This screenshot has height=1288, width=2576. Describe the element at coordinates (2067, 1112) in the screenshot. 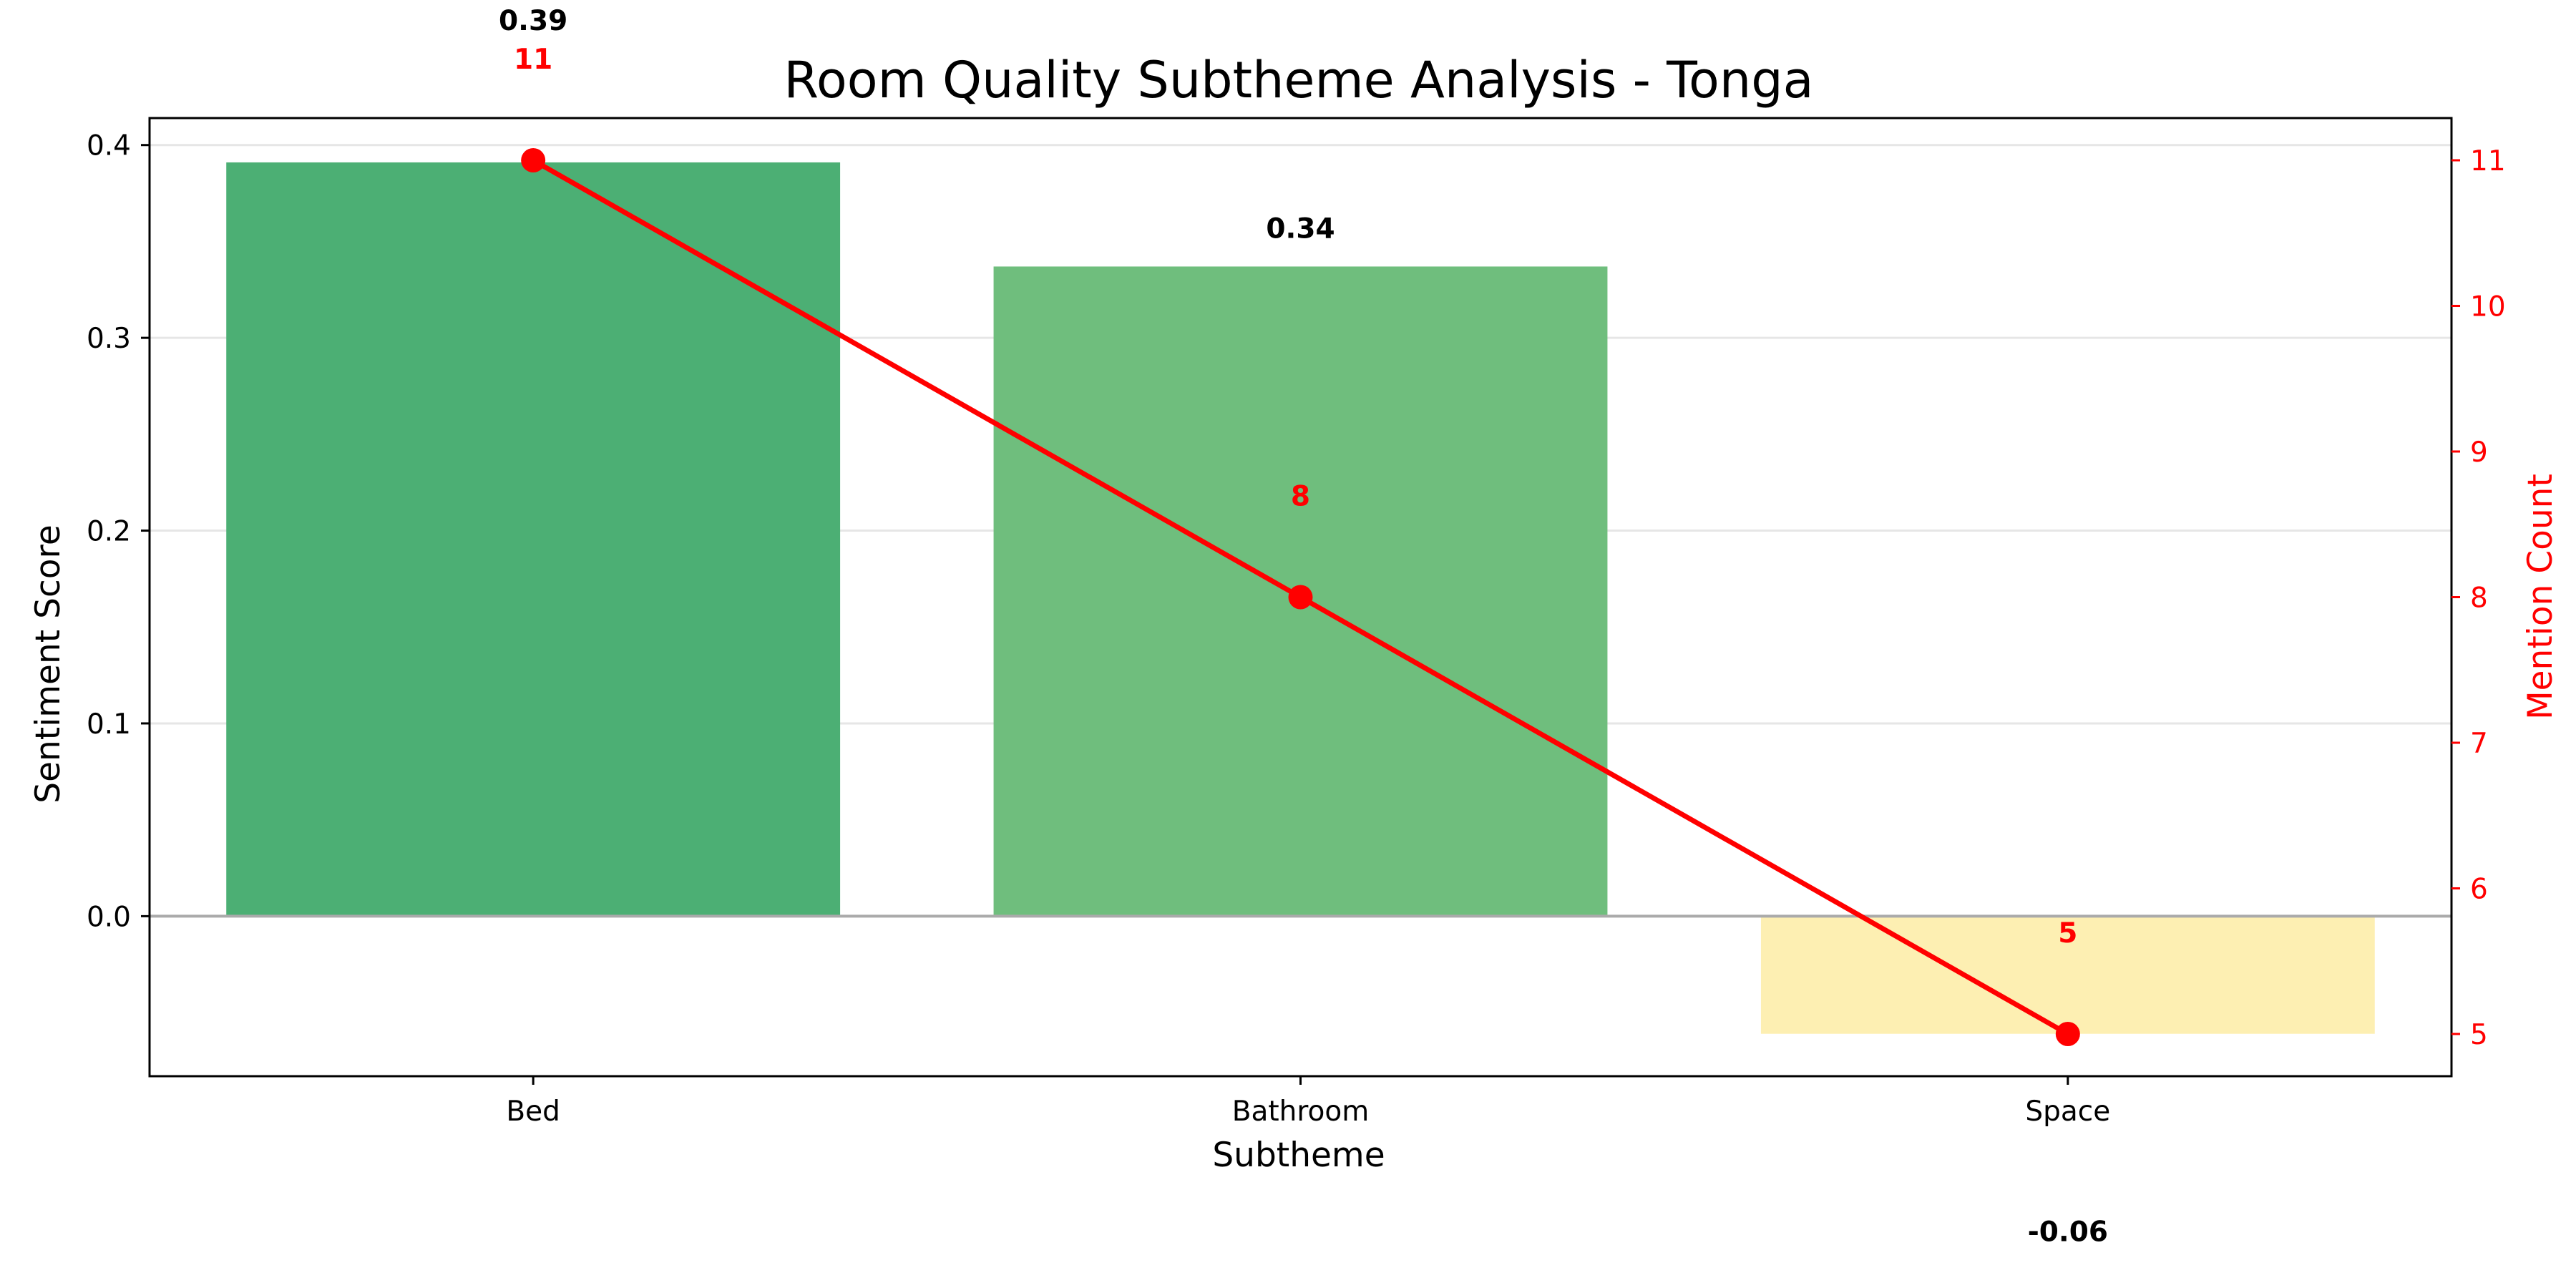

I see `x-tick-label: Space` at that location.